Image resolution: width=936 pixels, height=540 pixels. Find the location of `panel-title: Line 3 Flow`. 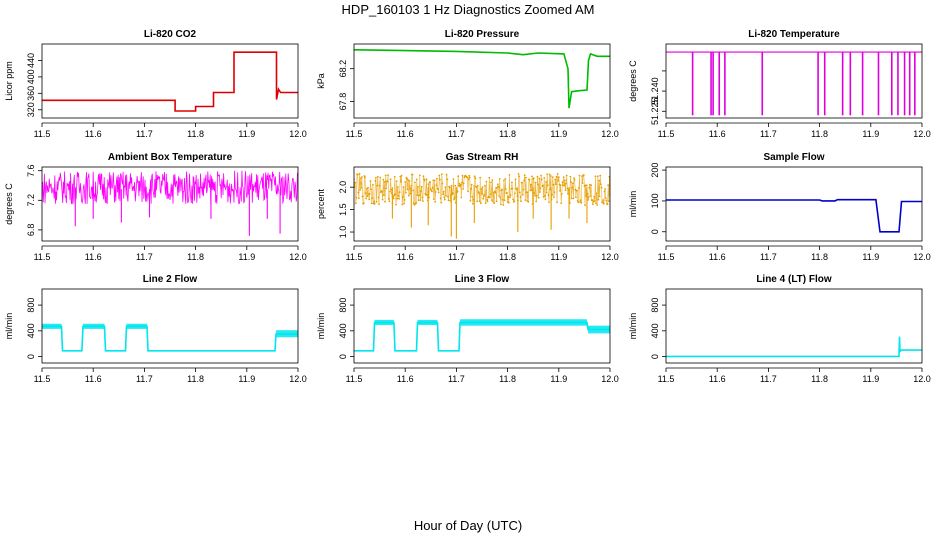

panel-title: Line 3 Flow is located at coordinates (482, 279).